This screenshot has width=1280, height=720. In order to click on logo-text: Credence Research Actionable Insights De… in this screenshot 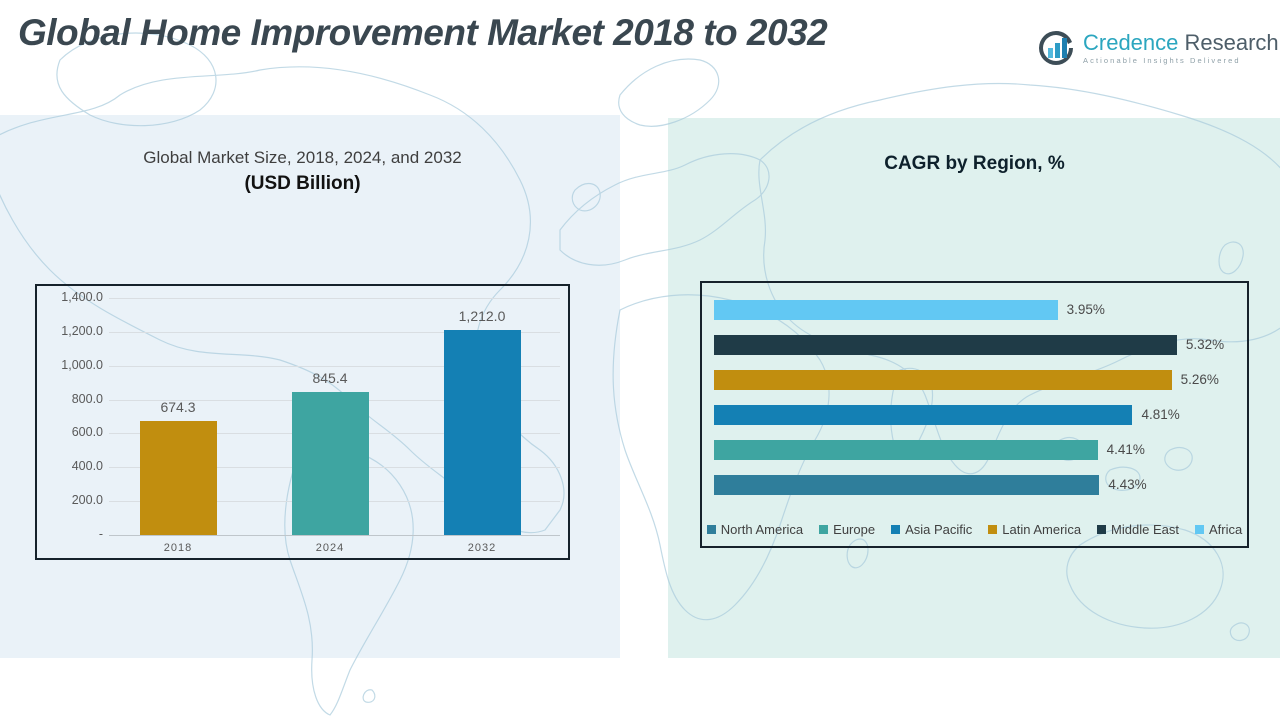, I will do `click(1181, 48)`.